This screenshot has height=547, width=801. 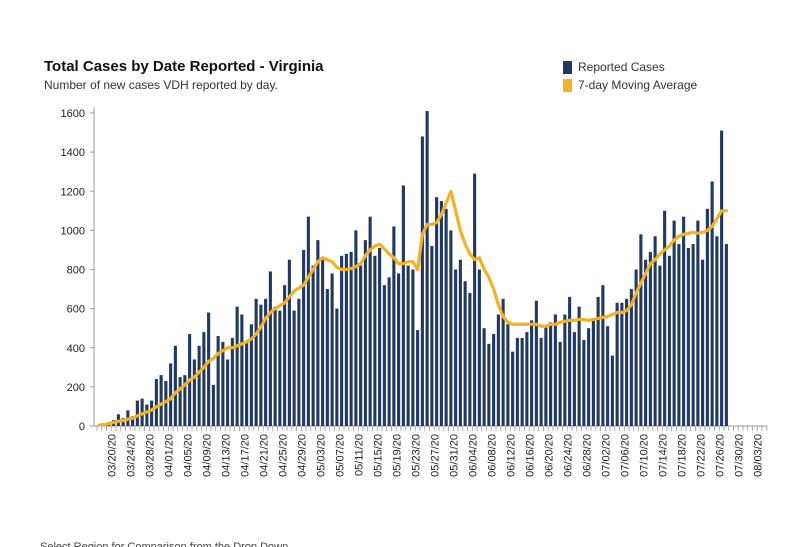 What do you see at coordinates (630, 85) in the screenshot?
I see `legend-item-moving-average: 7-day Moving Average` at bounding box center [630, 85].